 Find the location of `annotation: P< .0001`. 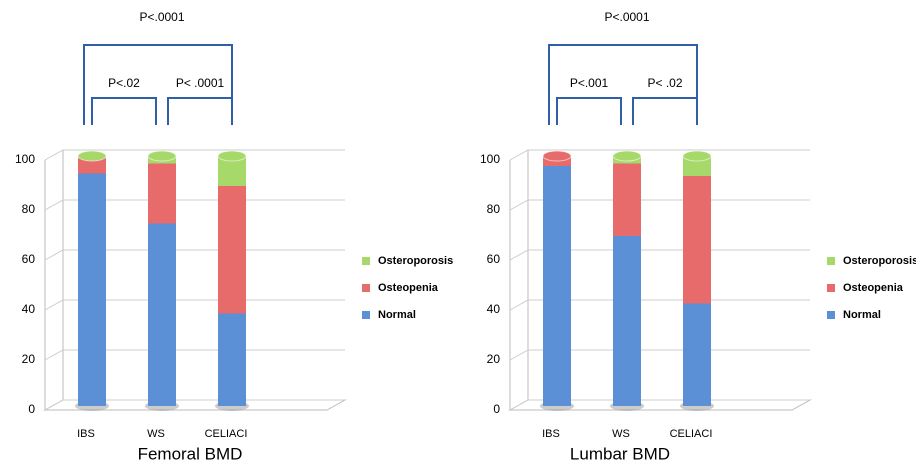

annotation: P< .0001 is located at coordinates (200, 83).